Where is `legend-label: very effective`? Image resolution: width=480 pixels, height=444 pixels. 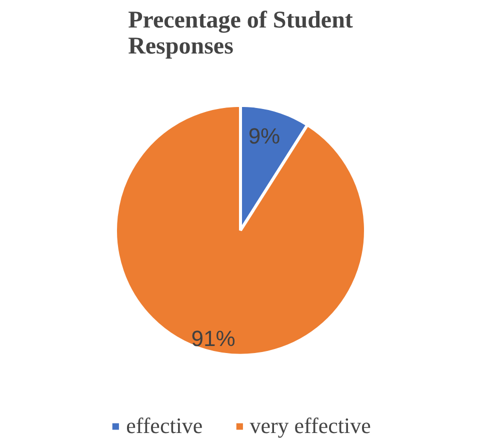 legend-label: very effective is located at coordinates (310, 426).